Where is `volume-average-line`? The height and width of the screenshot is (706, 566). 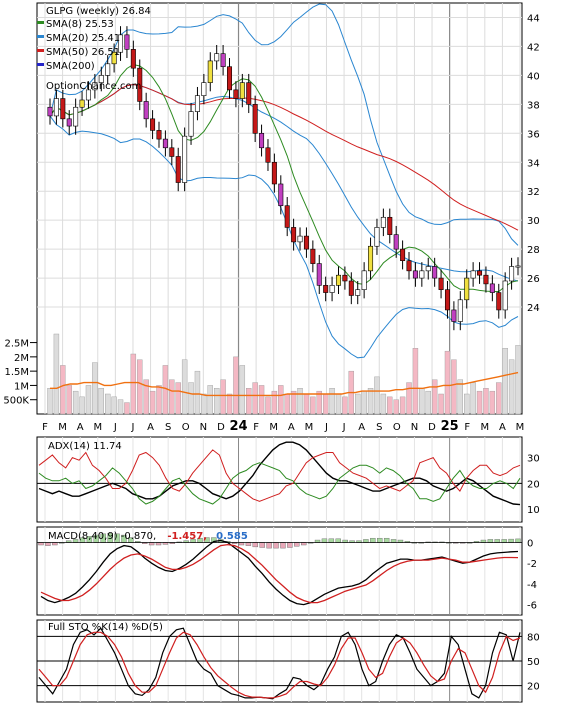 volume-average-line is located at coordinates (284, 384).